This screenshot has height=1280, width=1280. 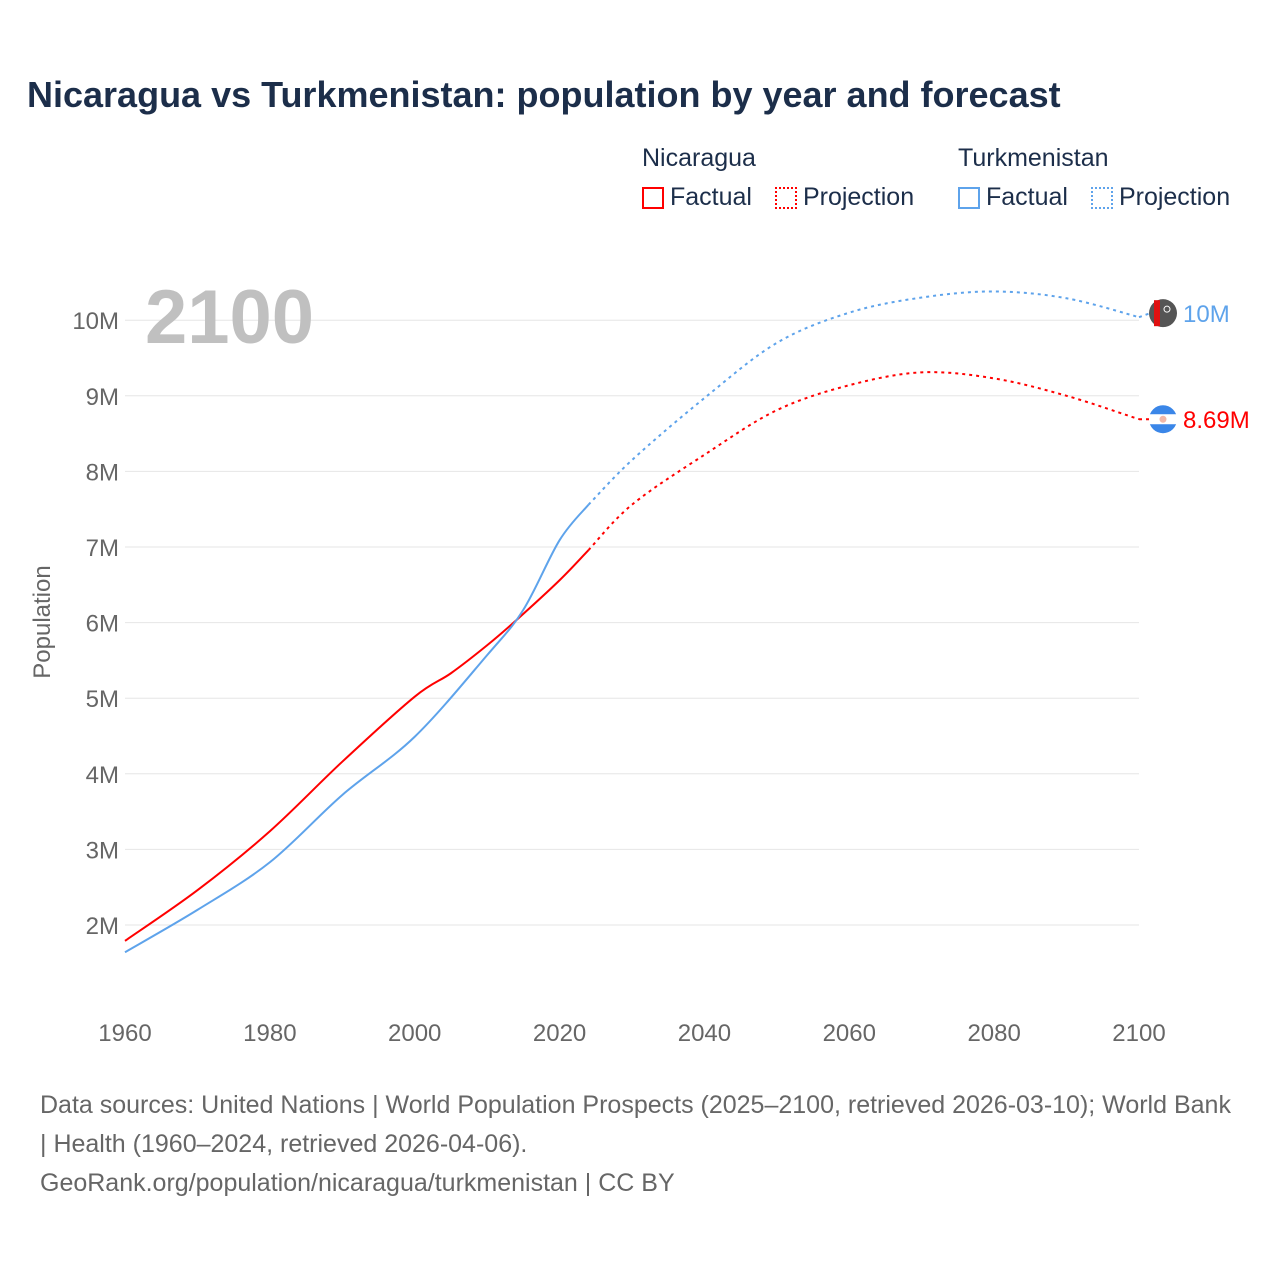 I want to click on x-tick-label: 2000, so click(x=414, y=1033).